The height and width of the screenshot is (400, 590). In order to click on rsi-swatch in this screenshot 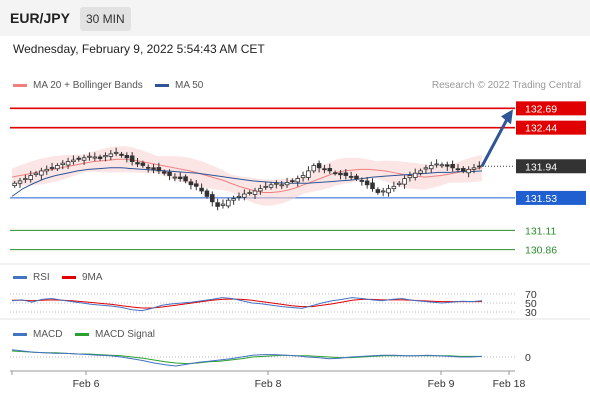, I will do `click(20, 277)`.